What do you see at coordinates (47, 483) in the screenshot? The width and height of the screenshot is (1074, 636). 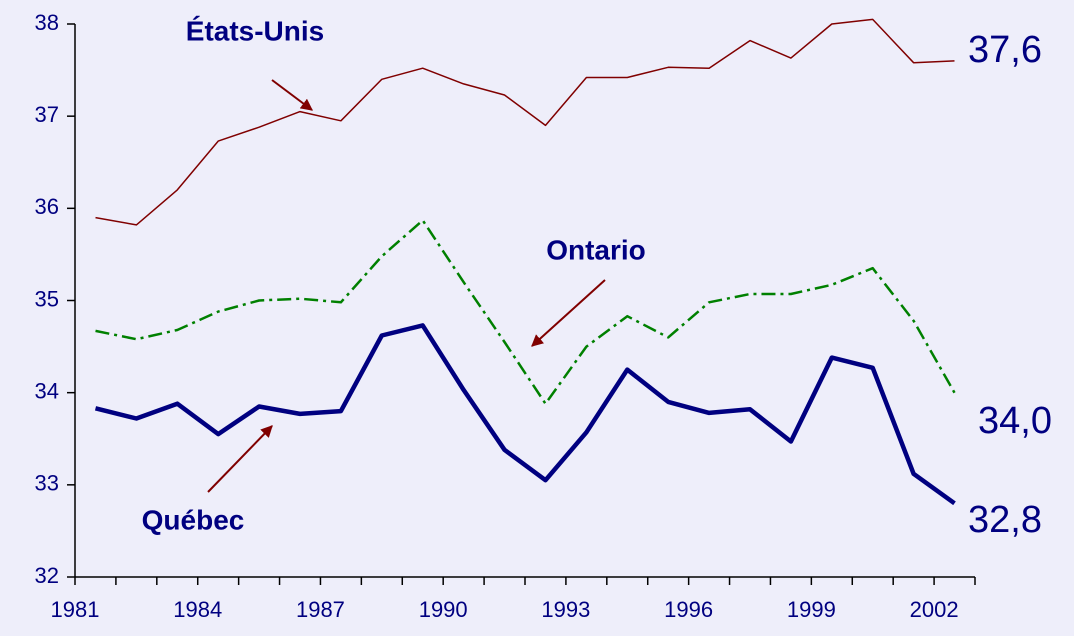 I see `y-tick-label: 33` at bounding box center [47, 483].